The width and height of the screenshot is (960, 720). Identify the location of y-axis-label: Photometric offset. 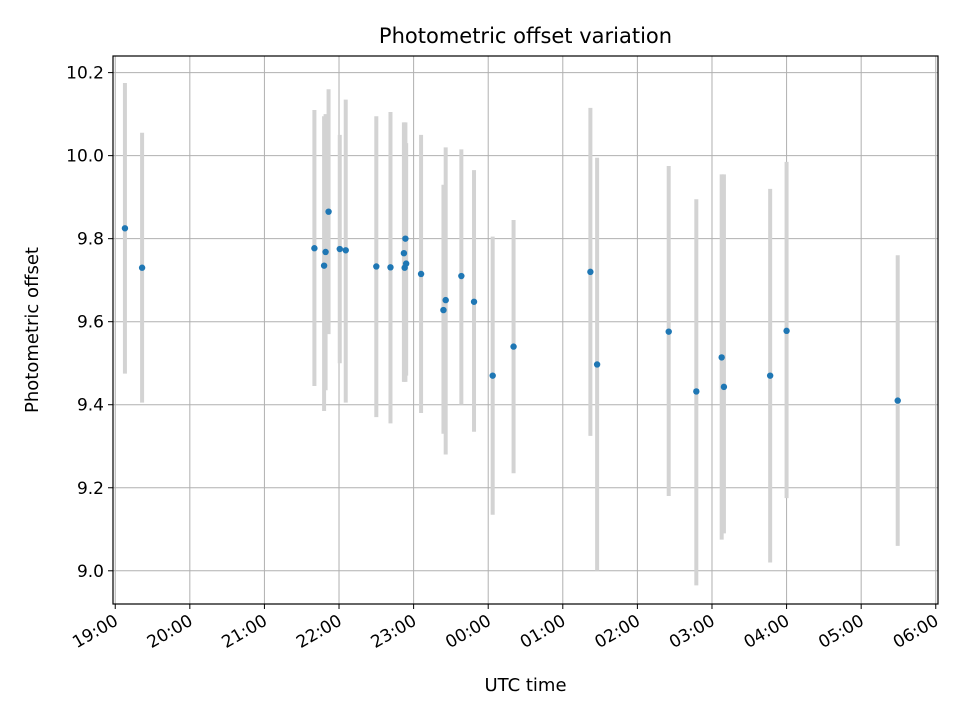
(32, 330).